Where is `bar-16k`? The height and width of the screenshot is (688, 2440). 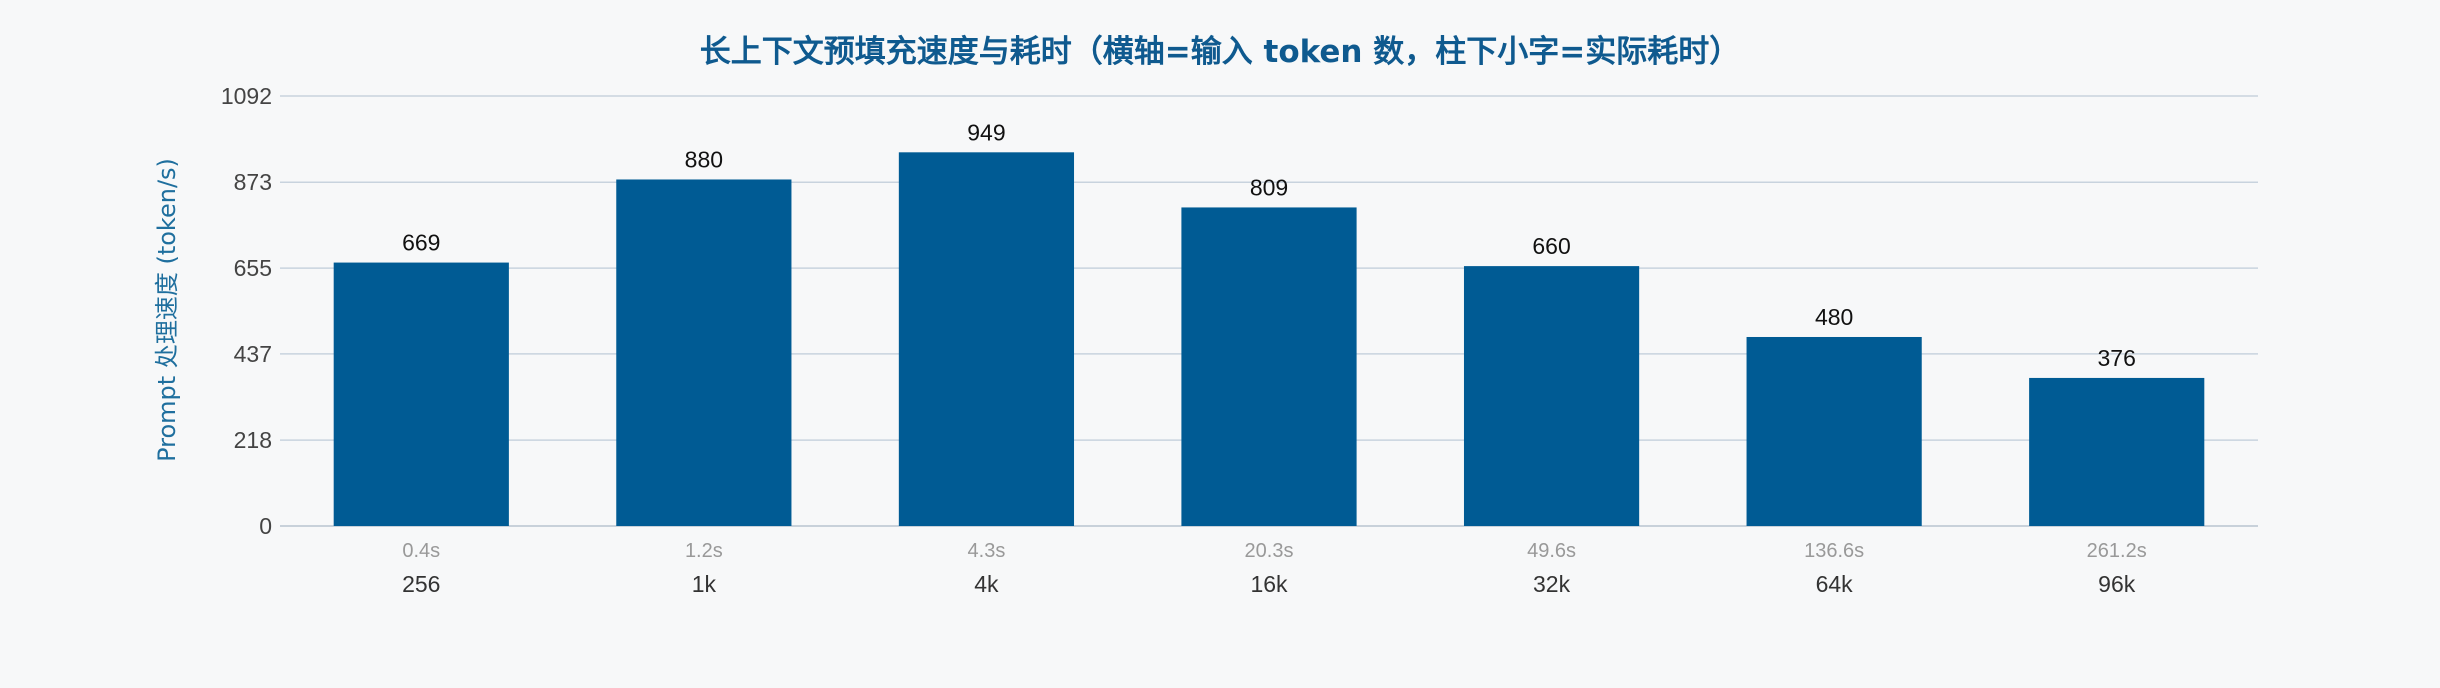
bar-16k is located at coordinates (1269, 366).